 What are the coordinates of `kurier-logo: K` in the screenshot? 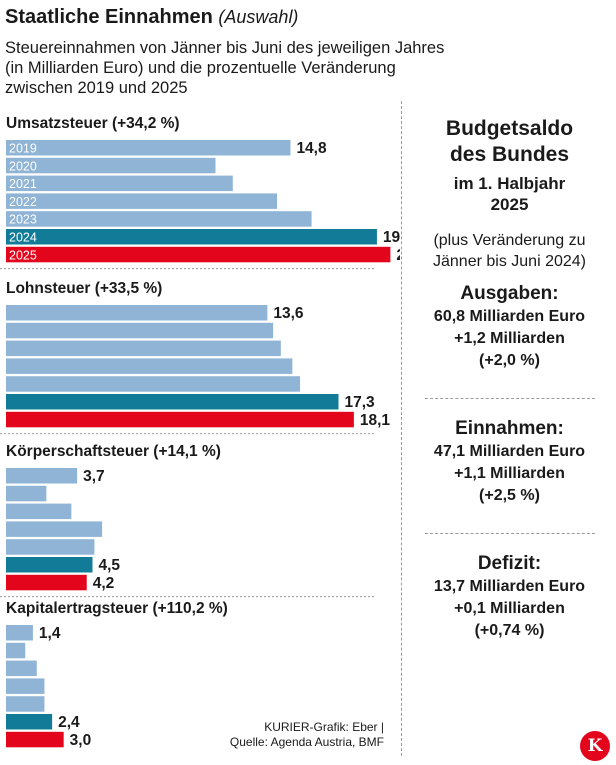 It's located at (595, 746).